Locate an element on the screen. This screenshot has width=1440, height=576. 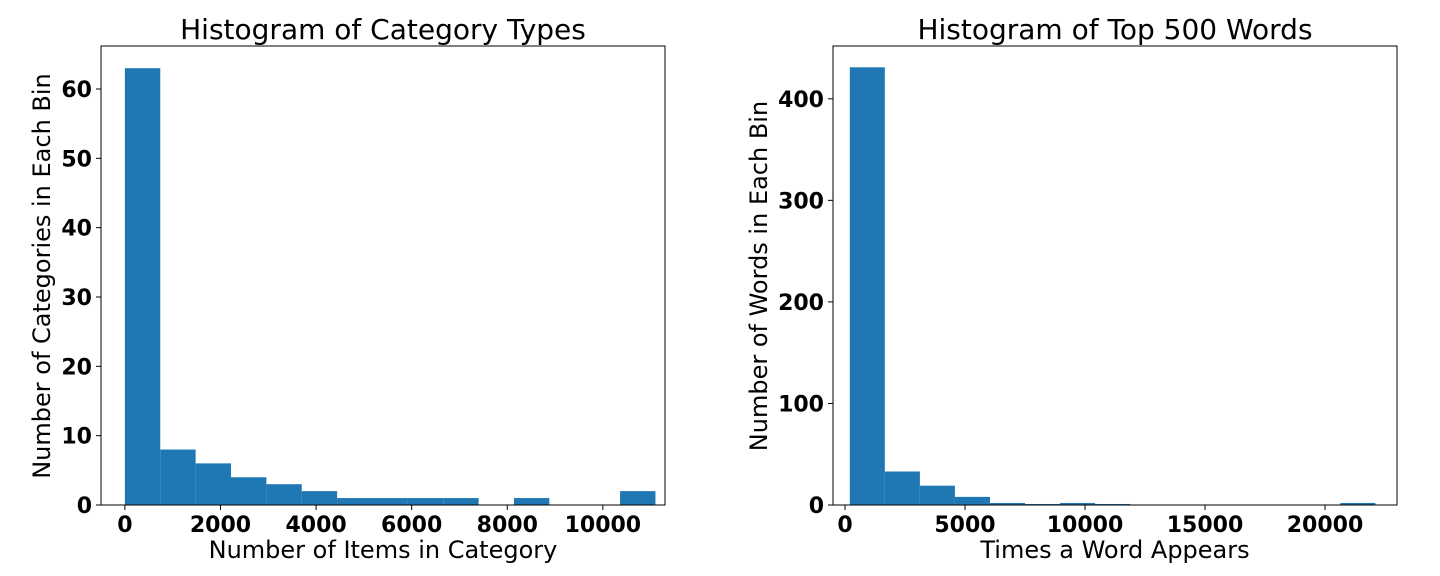
x-tick-label: 20000 is located at coordinates (1325, 525).